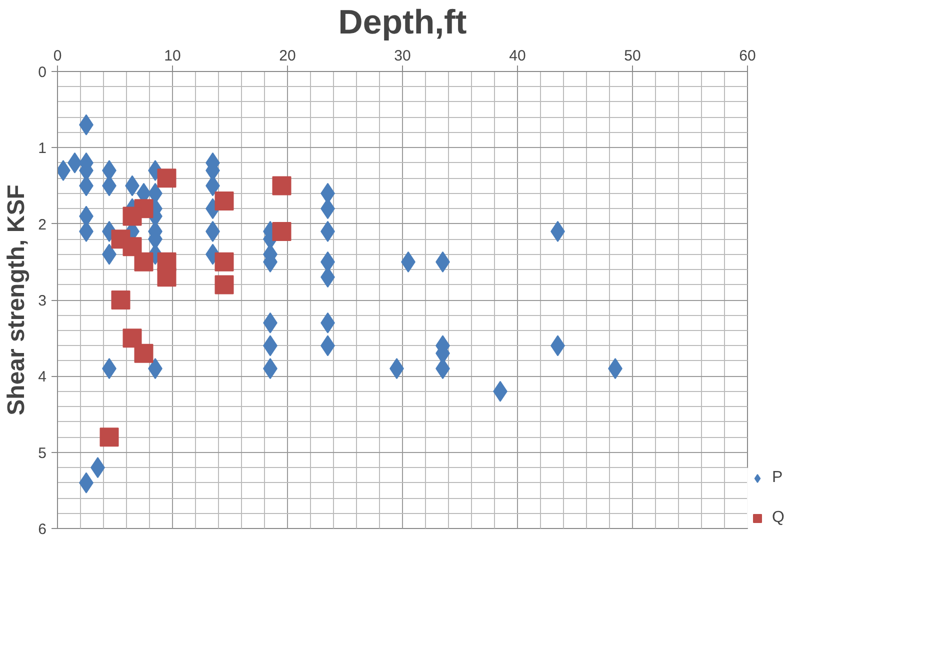  Describe the element at coordinates (779, 518) in the screenshot. I see `legend-label: Q` at that location.